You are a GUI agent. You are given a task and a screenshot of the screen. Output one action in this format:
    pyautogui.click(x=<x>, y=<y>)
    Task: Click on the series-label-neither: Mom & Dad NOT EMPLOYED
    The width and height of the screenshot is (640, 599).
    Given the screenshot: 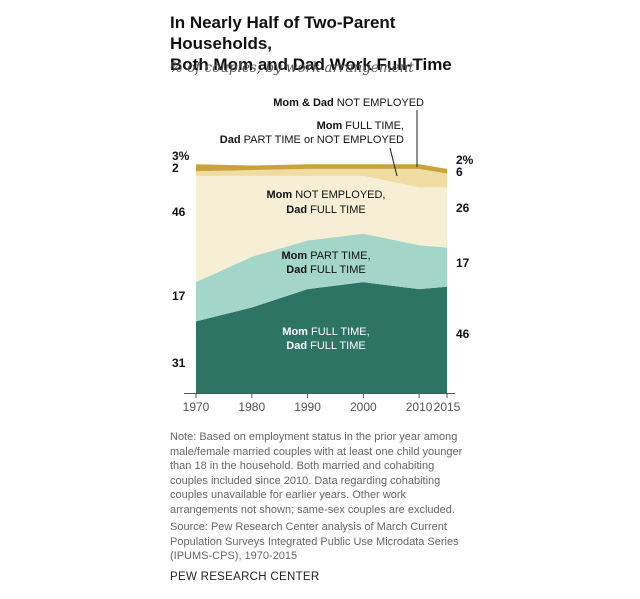 What is the action you would take?
    pyautogui.click(x=348, y=103)
    